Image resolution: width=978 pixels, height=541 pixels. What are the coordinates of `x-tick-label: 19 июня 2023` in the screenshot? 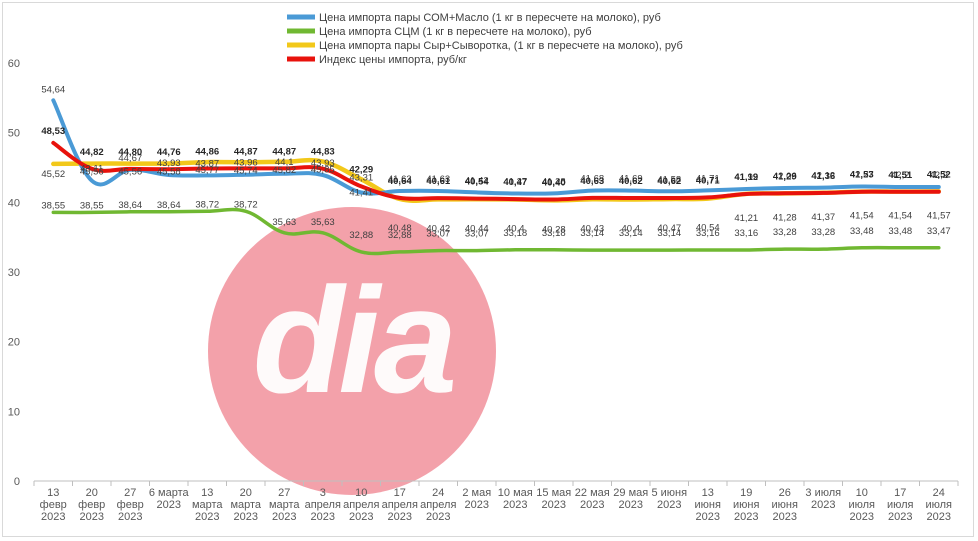 It's located at (746, 505).